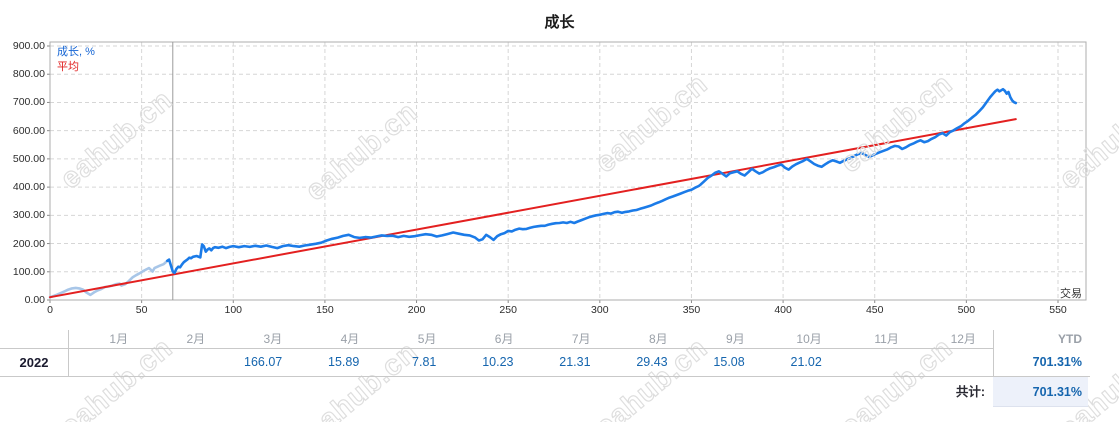 This screenshot has width=1119, height=422. Describe the element at coordinates (68, 353) in the screenshot. I see `table-year-divider` at that location.